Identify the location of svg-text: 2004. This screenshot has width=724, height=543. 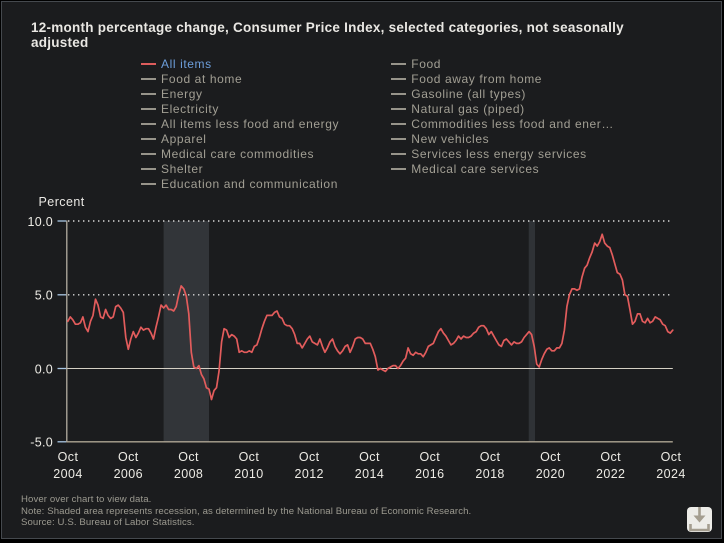
(67, 474).